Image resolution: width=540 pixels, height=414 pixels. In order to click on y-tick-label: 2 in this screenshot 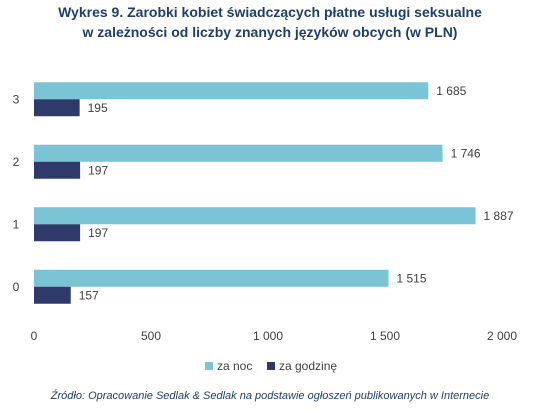, I will do `click(16, 162)`.